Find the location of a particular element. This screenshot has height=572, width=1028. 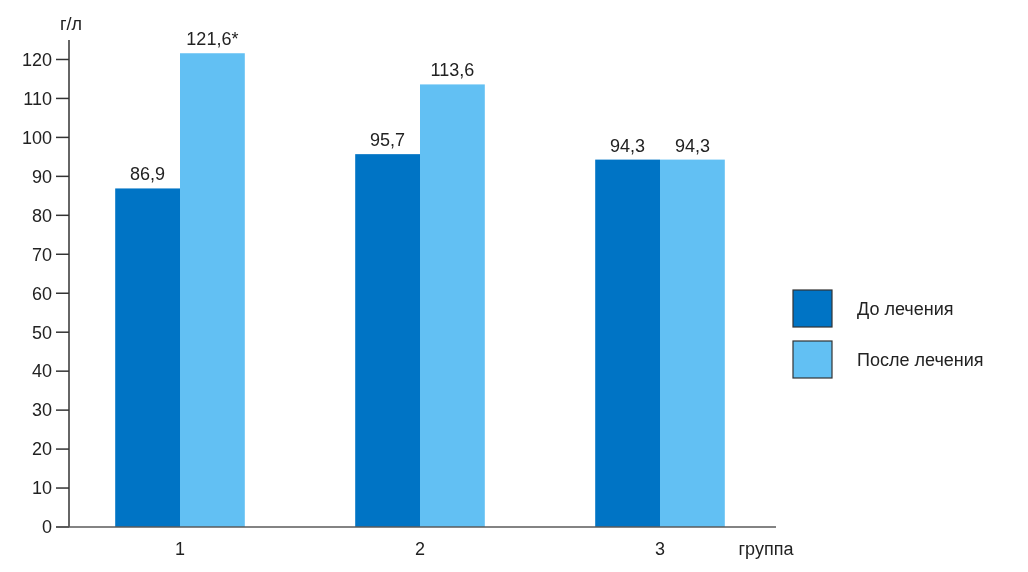

x-axis-title: группа is located at coordinates (766, 549).